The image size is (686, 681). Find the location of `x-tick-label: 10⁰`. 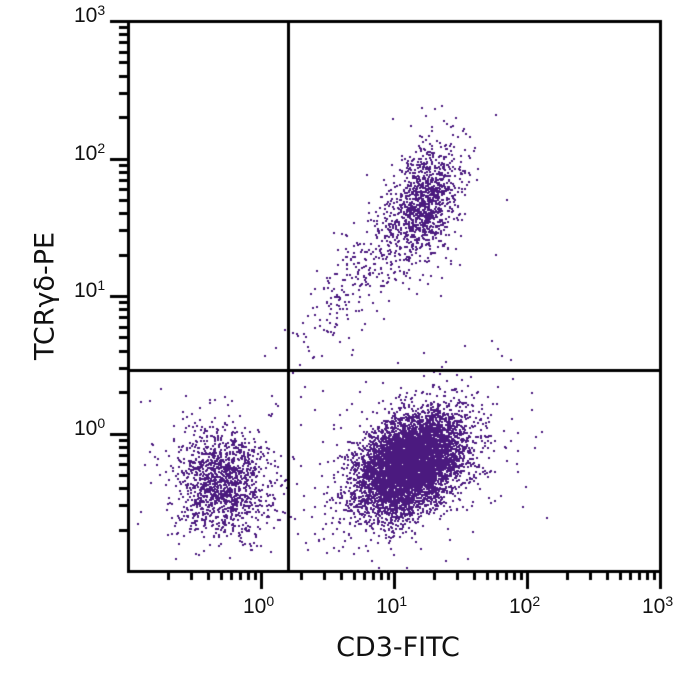

x-tick-label: 10⁰ is located at coordinates (259, 605).